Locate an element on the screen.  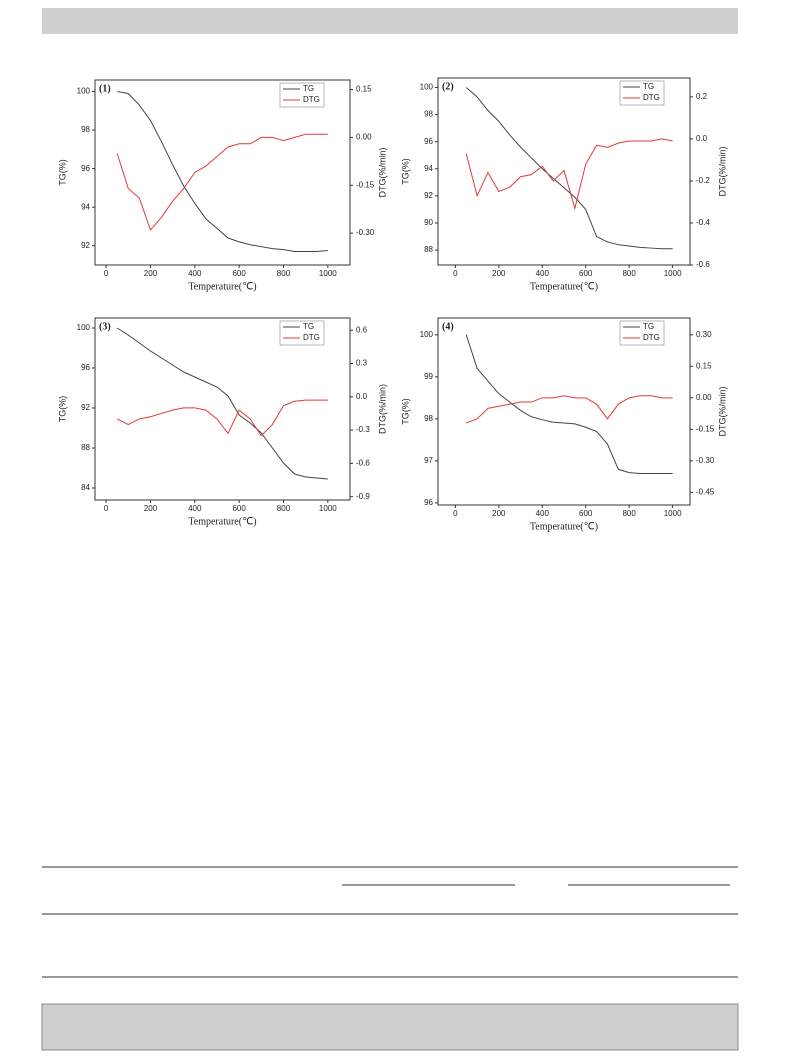
panel-label: (4) is located at coordinates (448, 326).